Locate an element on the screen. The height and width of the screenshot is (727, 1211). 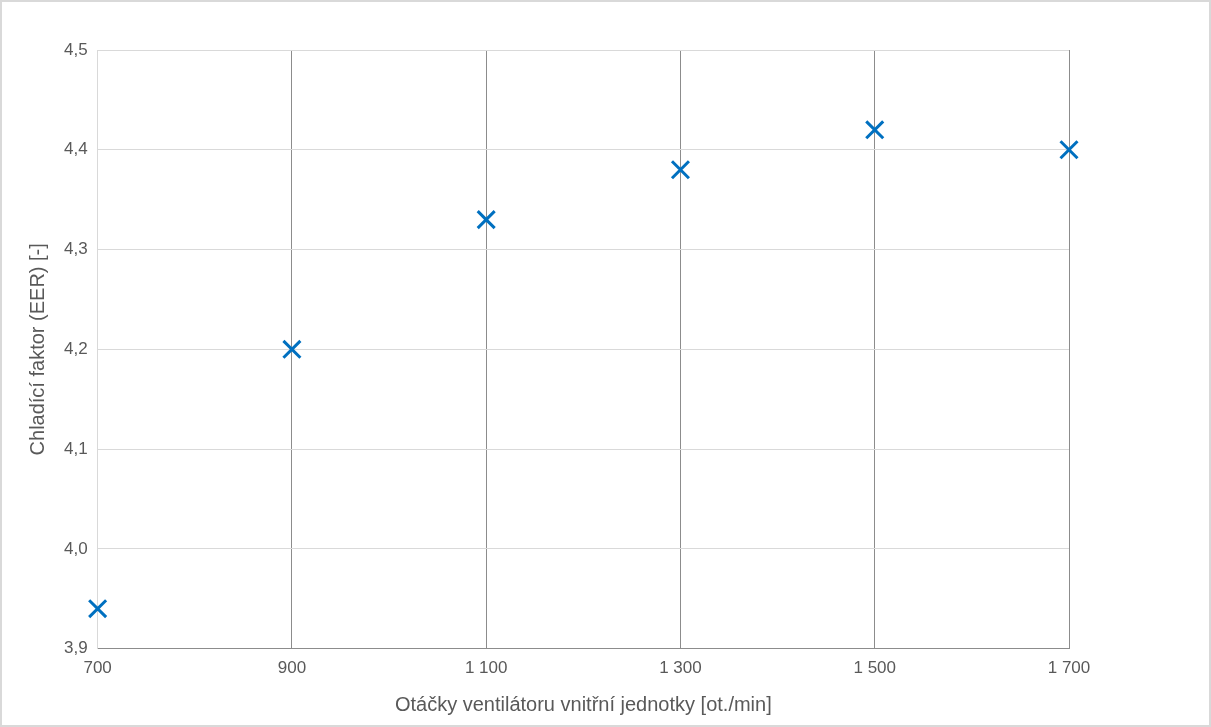
y-tick-label: 4,5 is located at coordinates (75, 49).